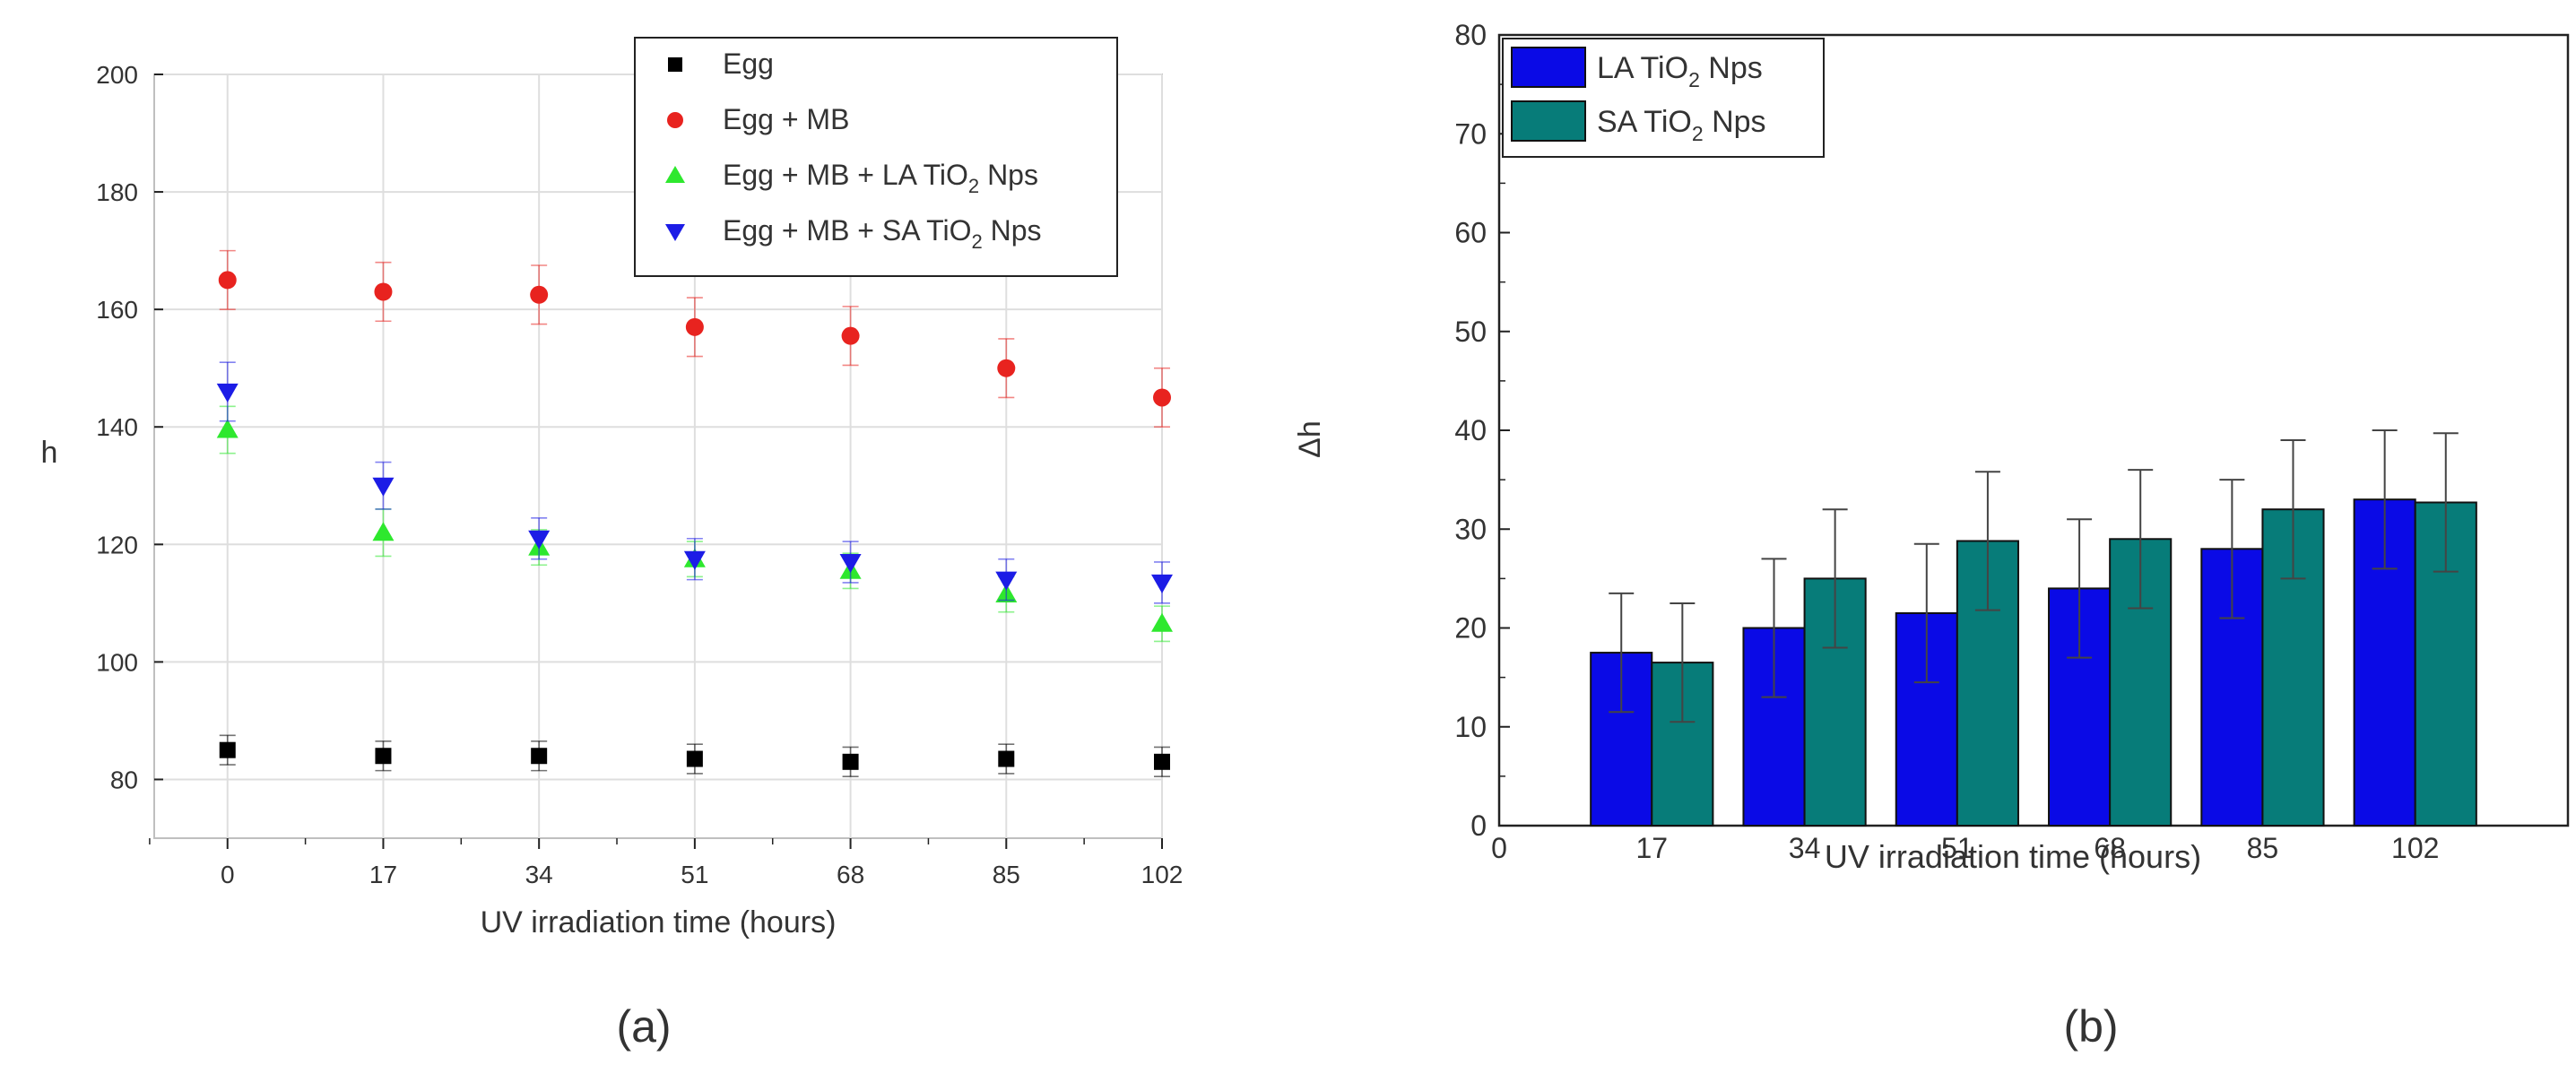 The width and height of the screenshot is (2576, 1065). Describe the element at coordinates (1006, 875) in the screenshot. I see `a-x-tick-label-85: 85` at that location.